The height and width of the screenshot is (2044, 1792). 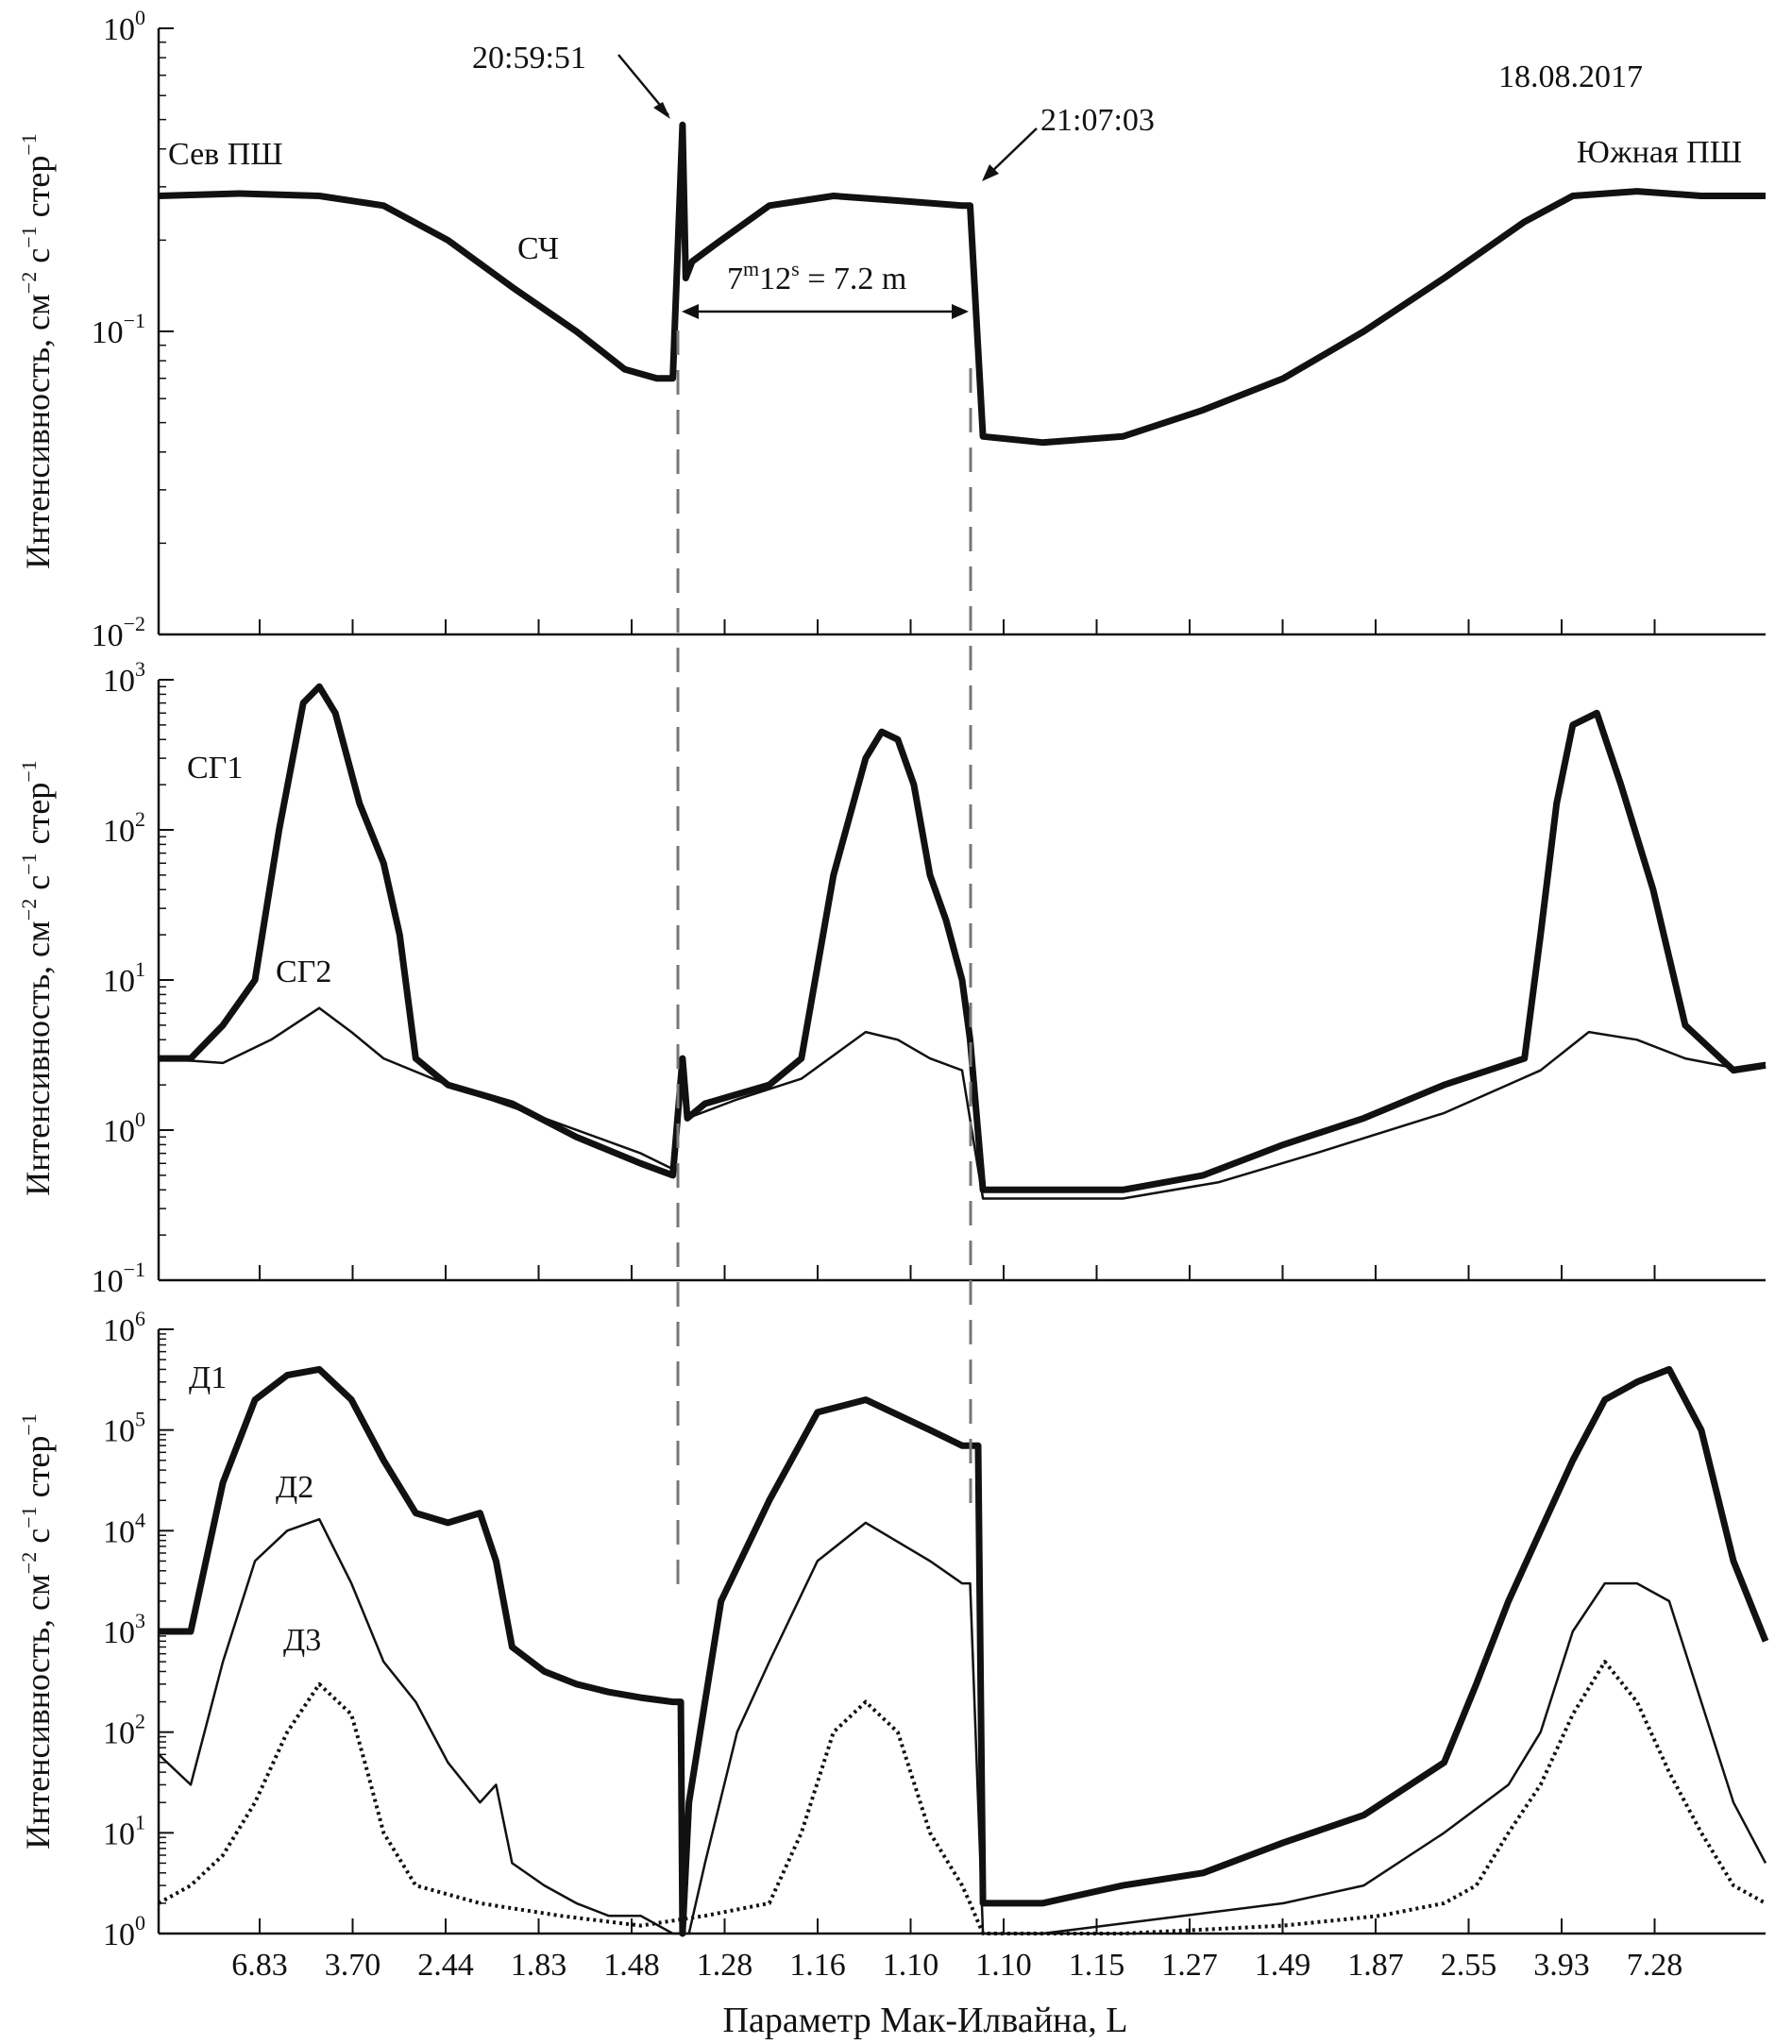 I want to click on y-axis-label-panel-sg: Интенсивность, см−2 с−1 стер−1, so click(x=37, y=978).